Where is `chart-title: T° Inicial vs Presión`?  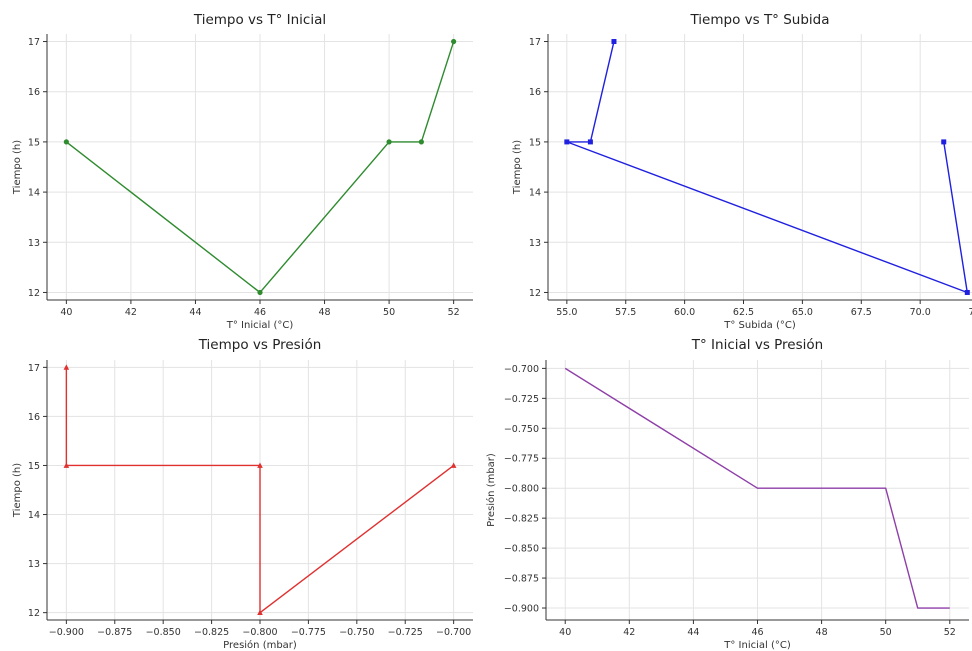 chart-title: T° Inicial vs Presión is located at coordinates (757, 345).